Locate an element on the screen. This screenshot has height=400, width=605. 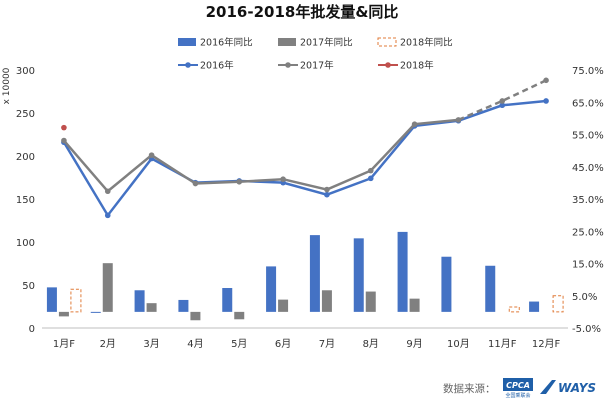
legend-label: 2017年 is located at coordinates (317, 66).